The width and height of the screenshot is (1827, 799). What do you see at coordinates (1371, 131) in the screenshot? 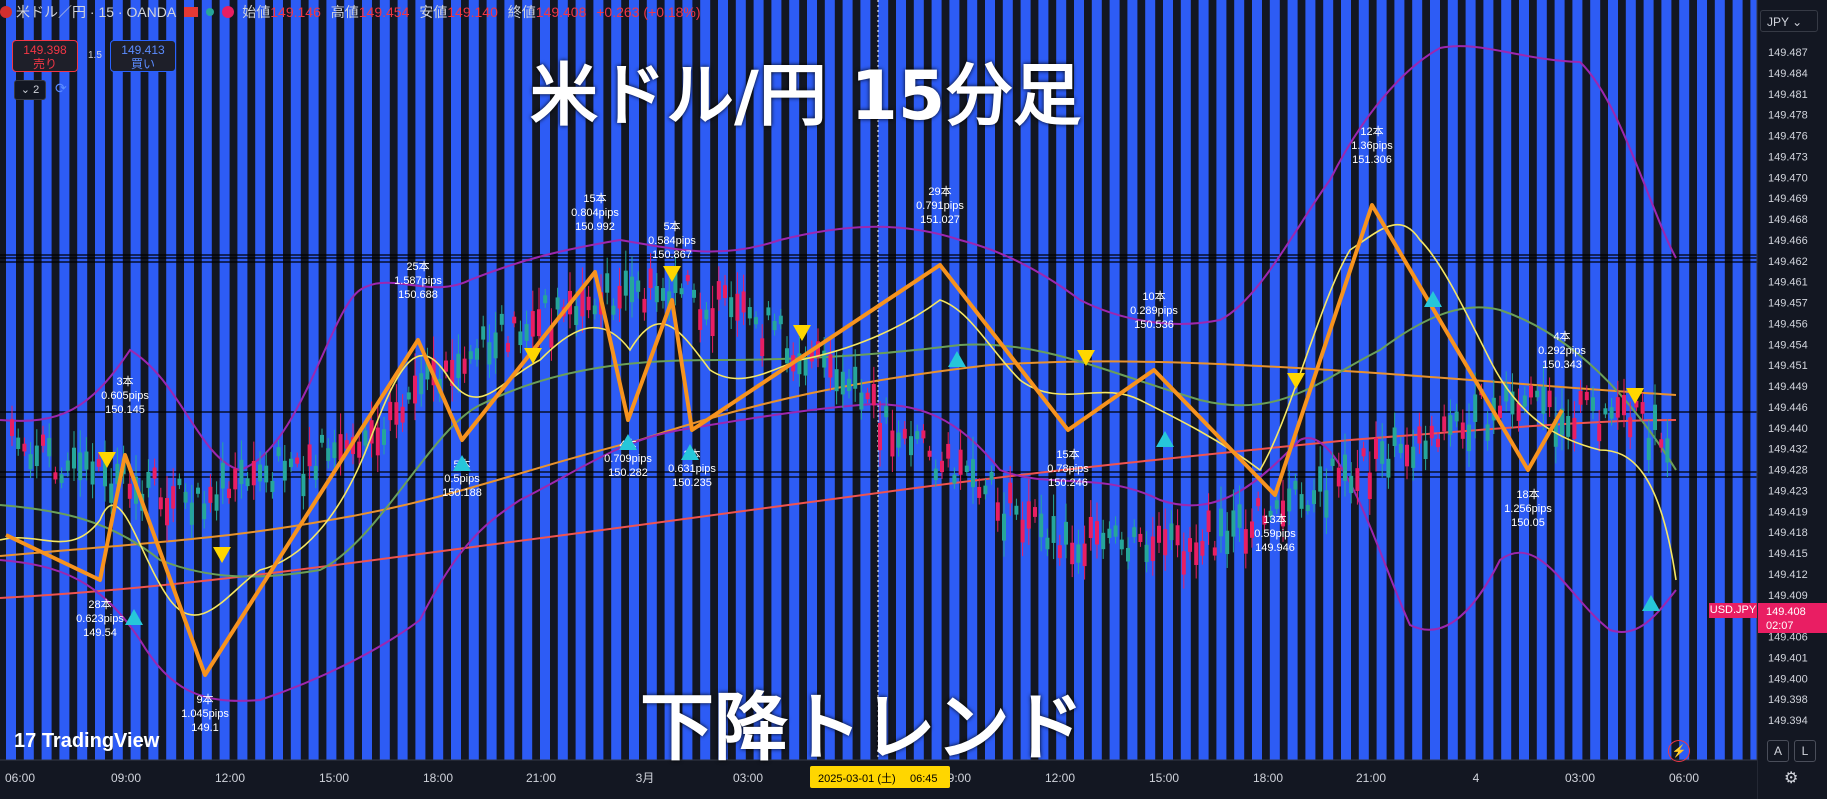
I see `zigzag-label: 12本` at bounding box center [1371, 131].